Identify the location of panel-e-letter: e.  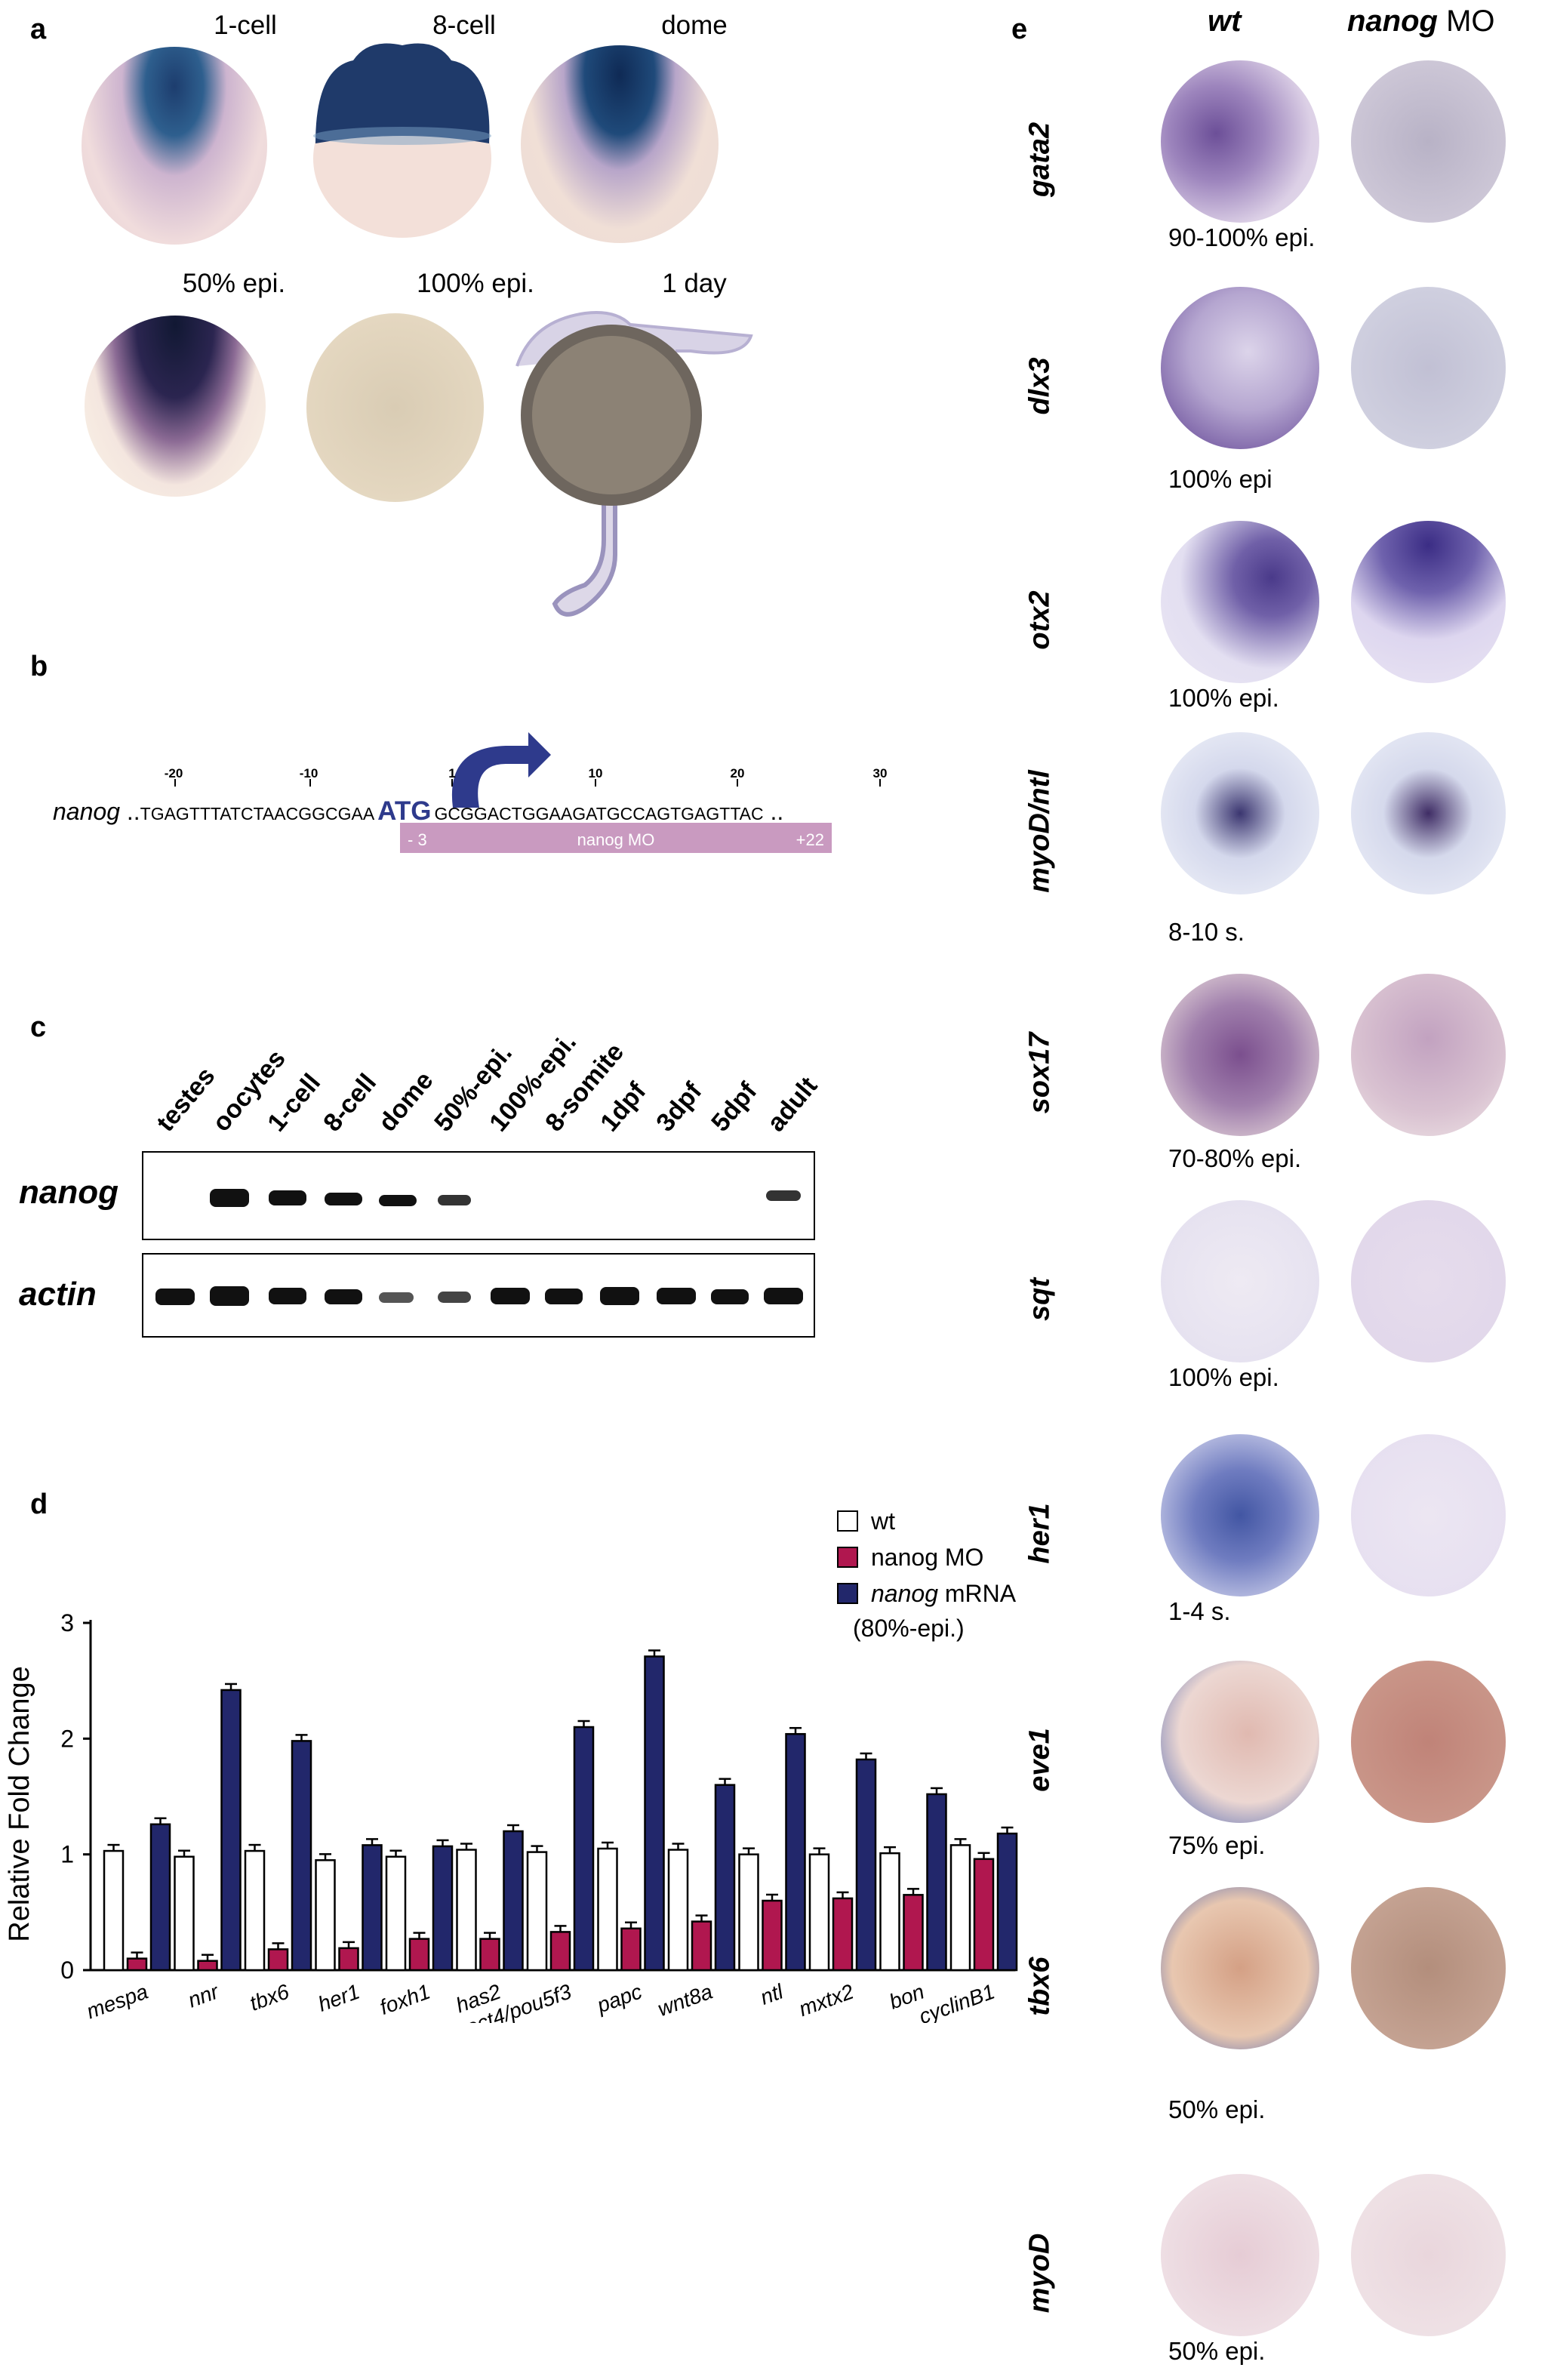
(1020, 29).